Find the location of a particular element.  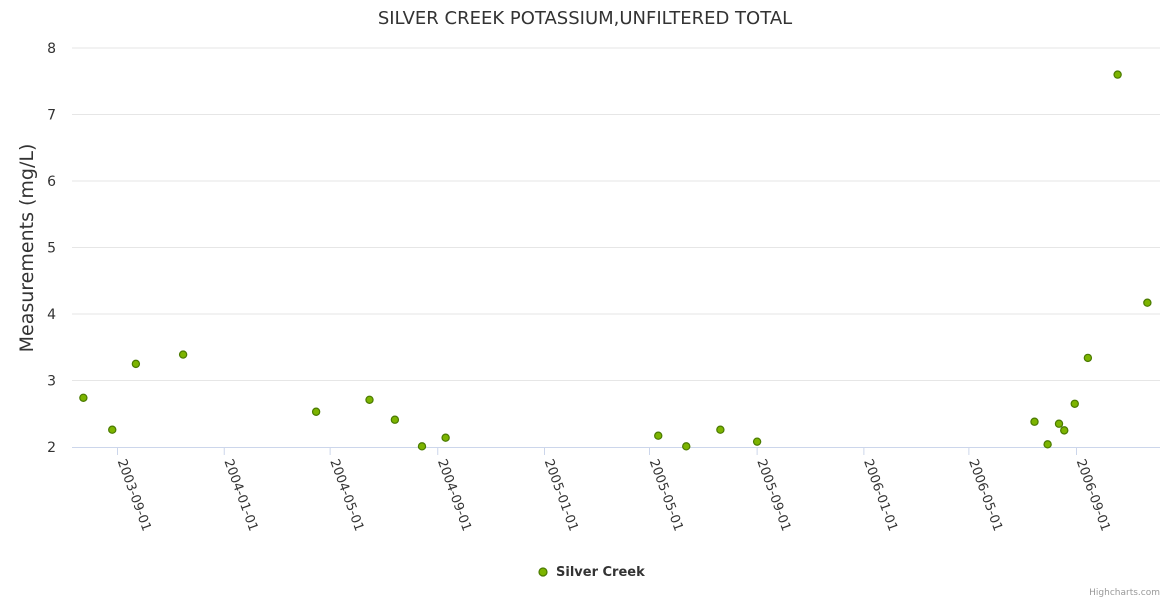

legend-item-silver-creek: Silver Creek is located at coordinates (600, 572).